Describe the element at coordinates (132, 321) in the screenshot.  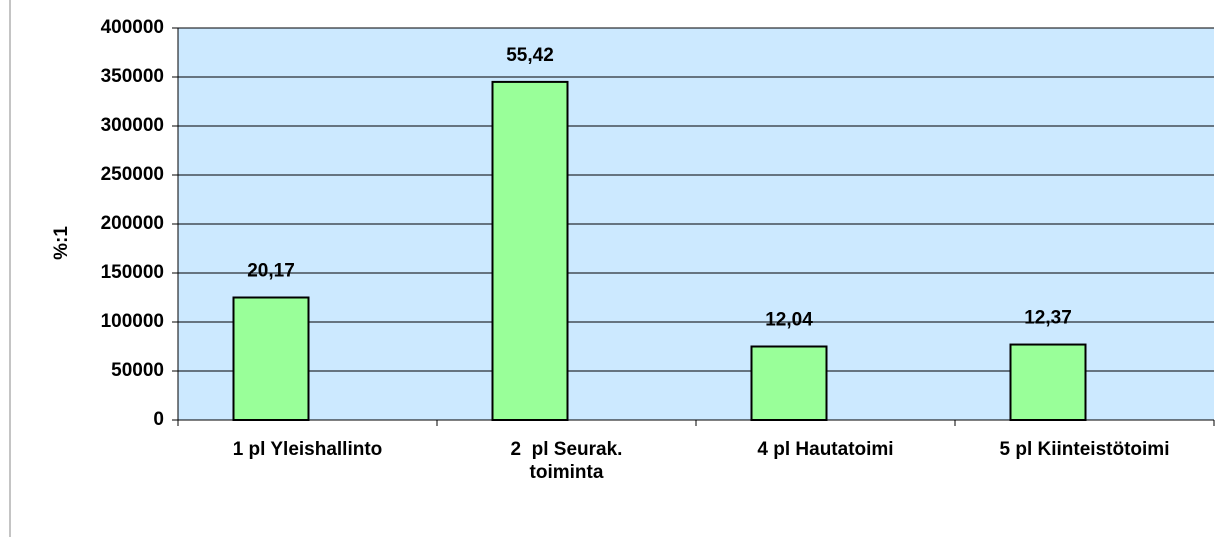
I see `y-tick-label: 100000` at that location.